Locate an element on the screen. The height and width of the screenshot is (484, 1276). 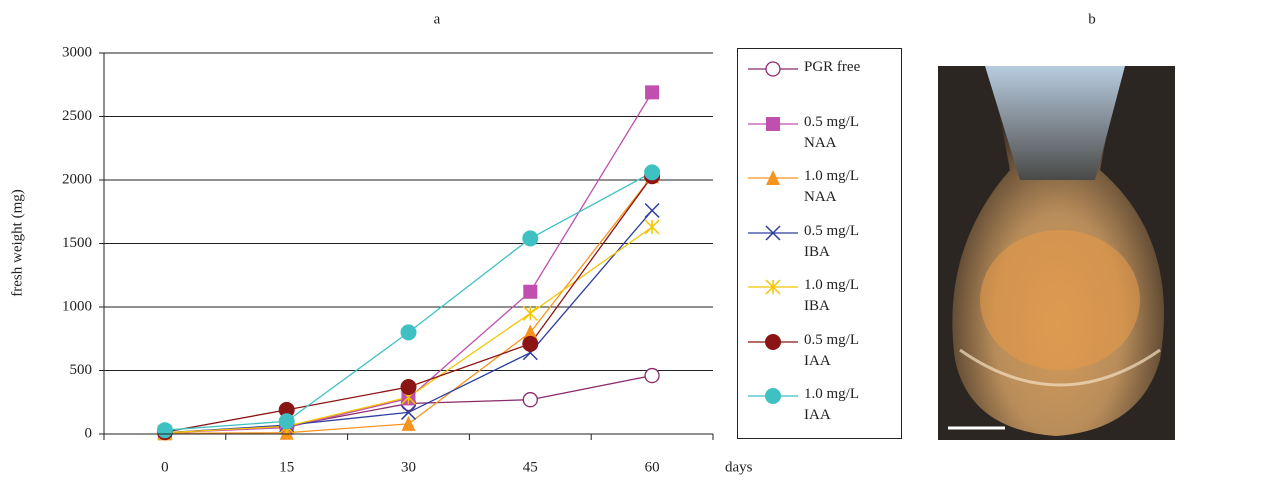
legend-item: PGR free is located at coordinates (823, 82).